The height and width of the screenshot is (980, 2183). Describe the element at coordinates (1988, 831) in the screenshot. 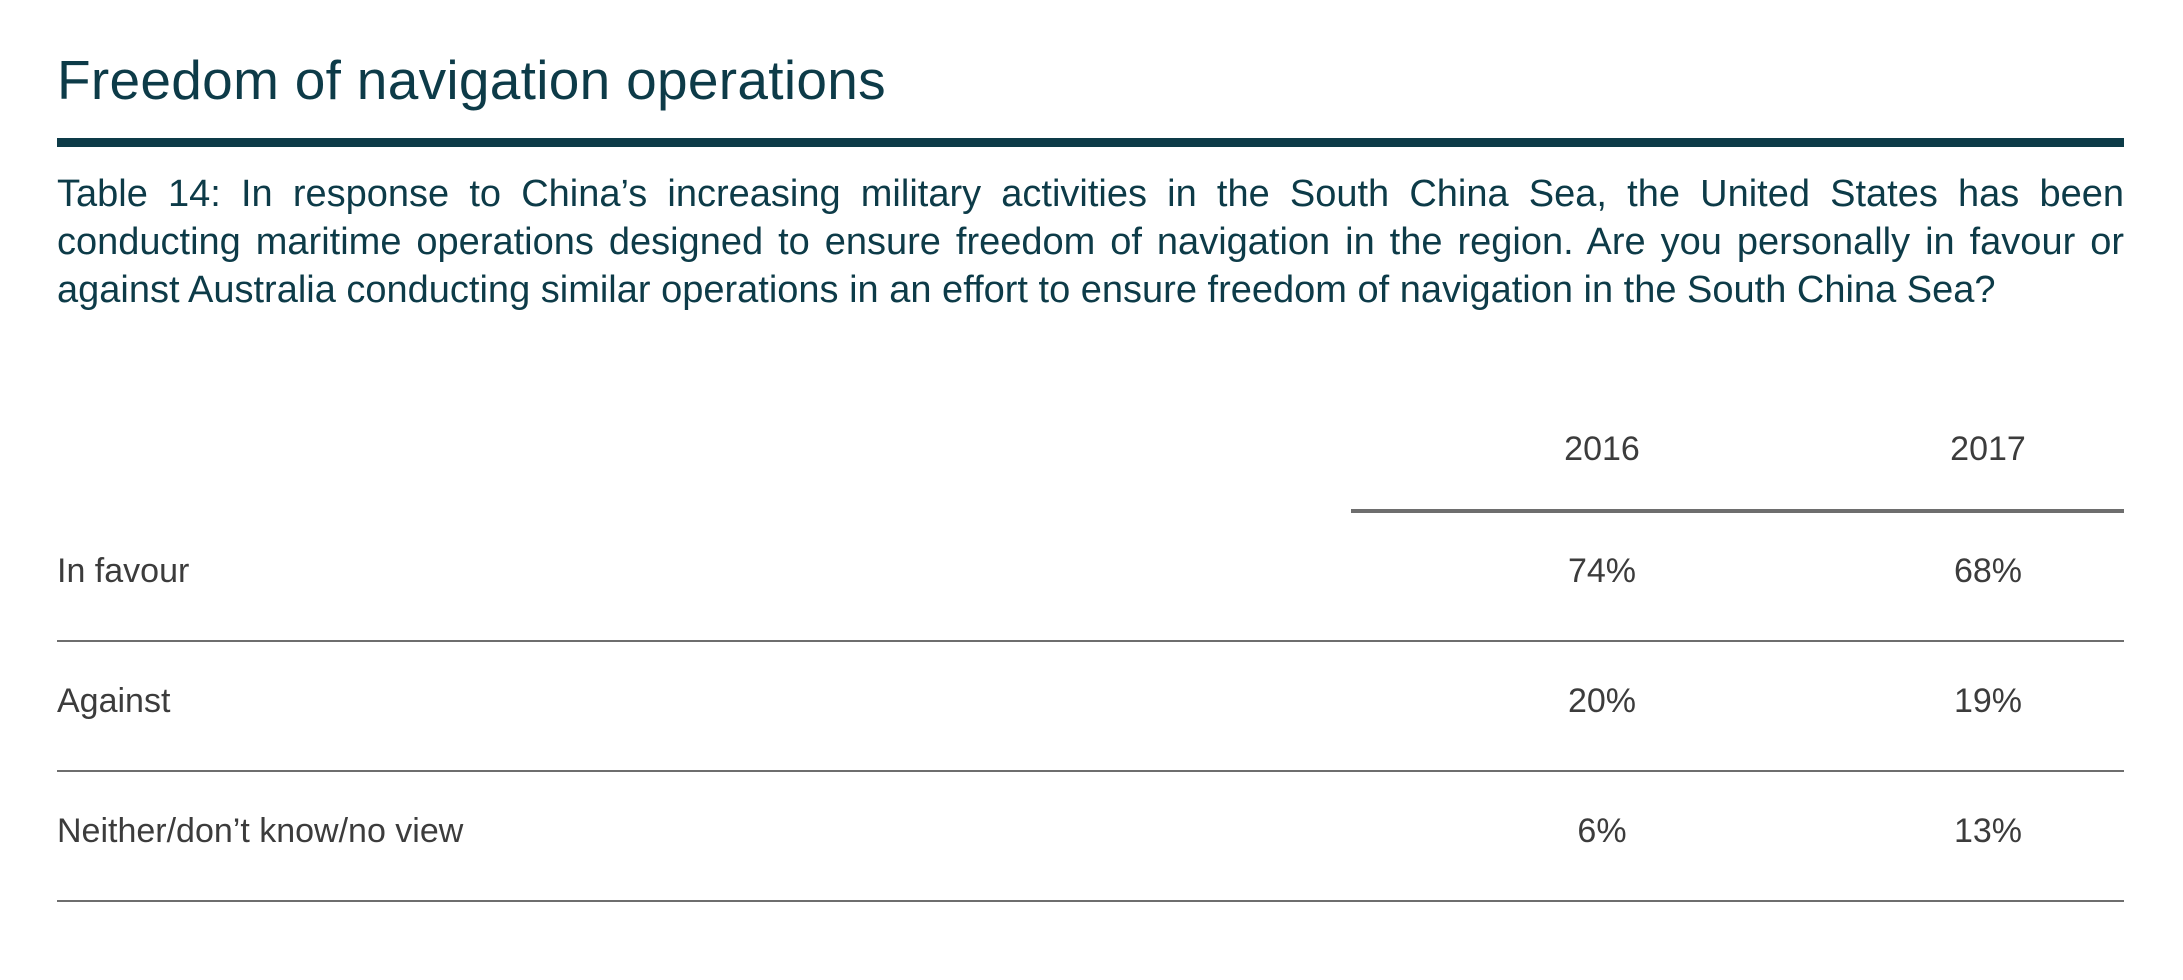

I see `cell-2017: 13%` at that location.